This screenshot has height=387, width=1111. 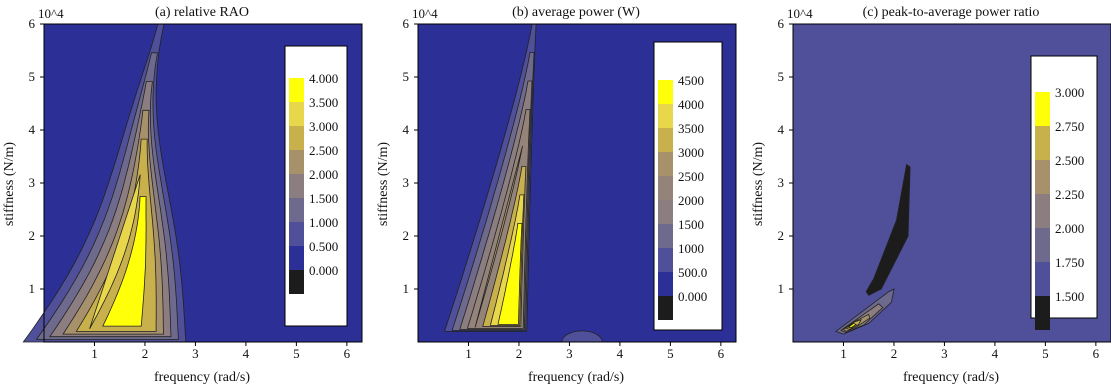 I want to click on legend-label: 2500, so click(x=691, y=176).